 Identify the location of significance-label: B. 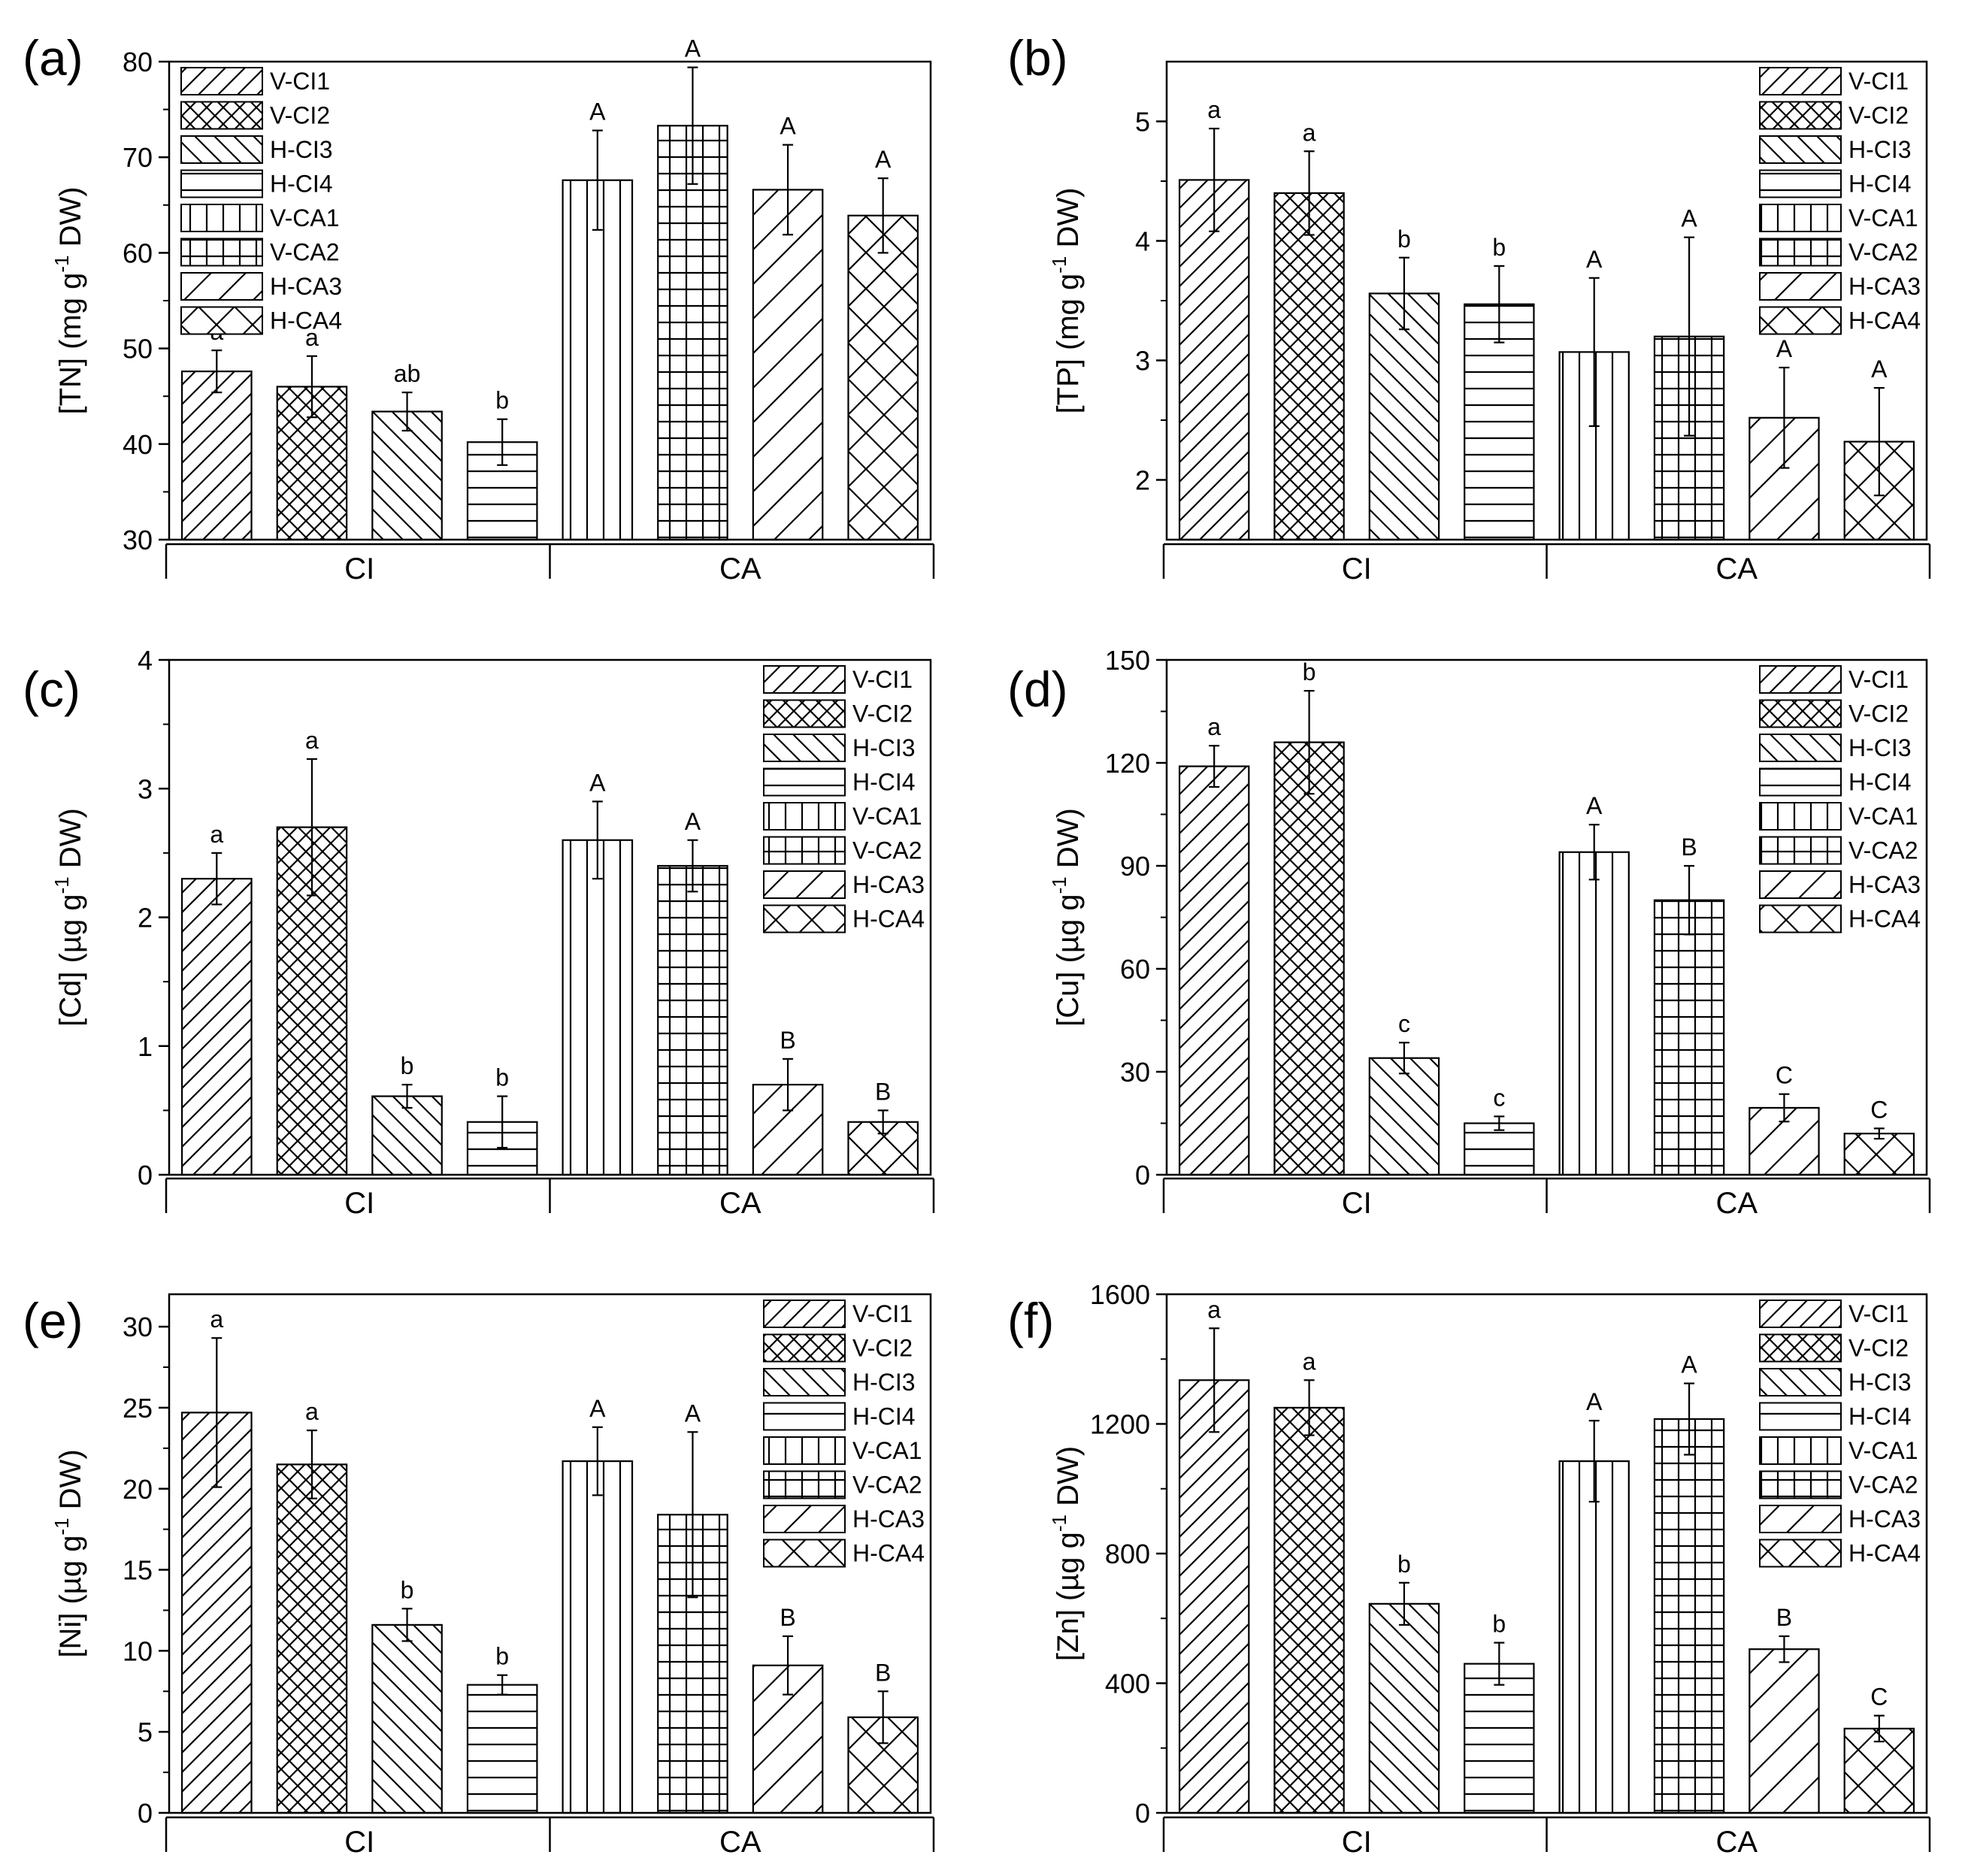
(883, 1091).